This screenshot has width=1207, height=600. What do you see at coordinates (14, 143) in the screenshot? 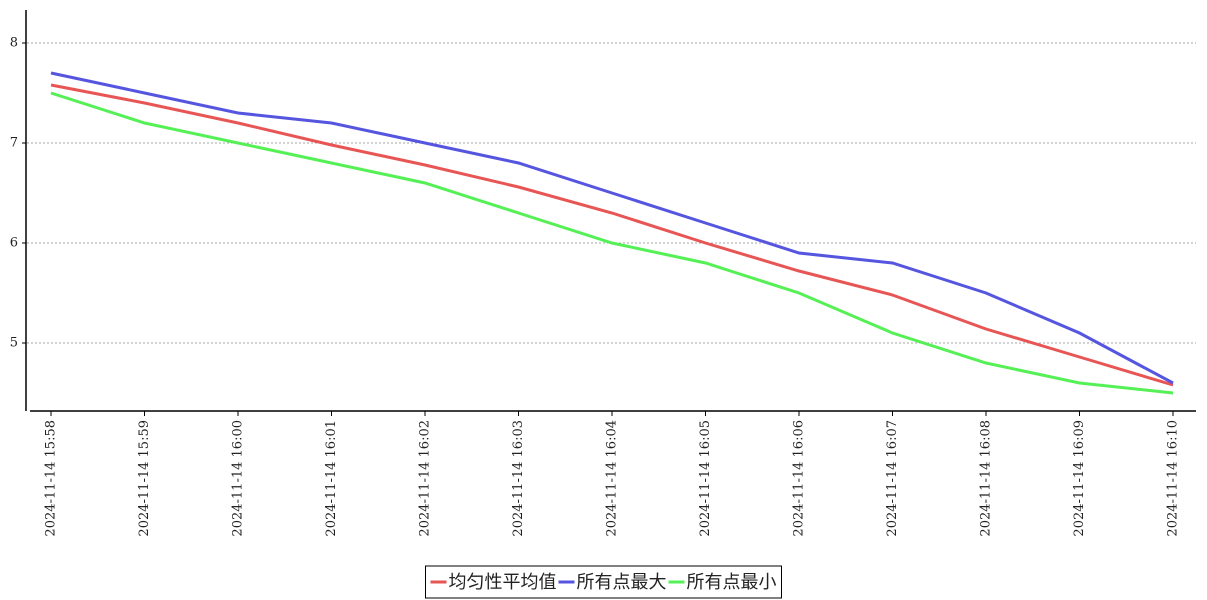
I see `y-tick-label: 7` at bounding box center [14, 143].